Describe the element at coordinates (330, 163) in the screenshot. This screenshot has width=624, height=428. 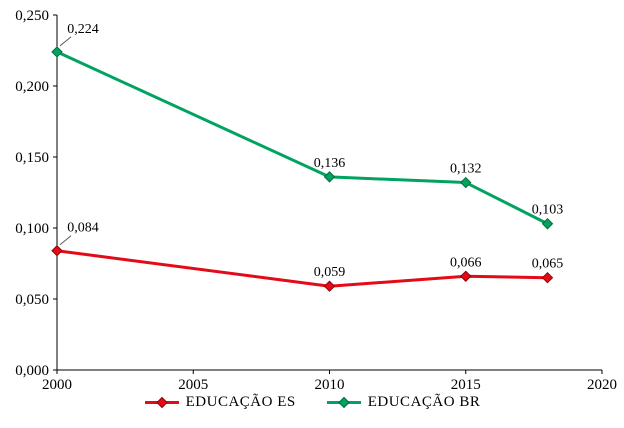
I see `data-label: 0,136` at that location.